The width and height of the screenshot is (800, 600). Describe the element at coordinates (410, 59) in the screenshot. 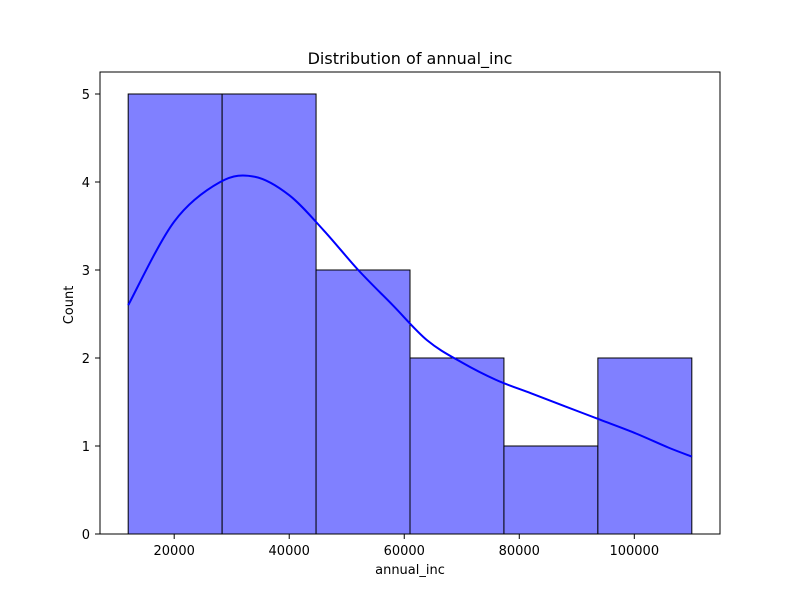

I see `chart-title: Distribution of annual_inc` at that location.